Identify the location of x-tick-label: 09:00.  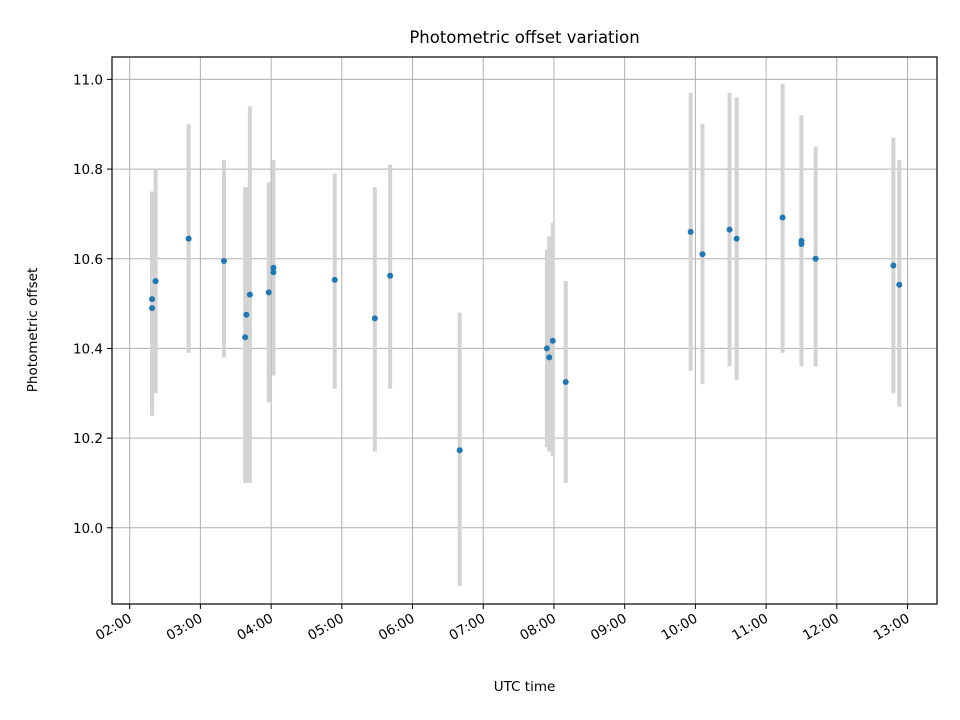
(609, 627).